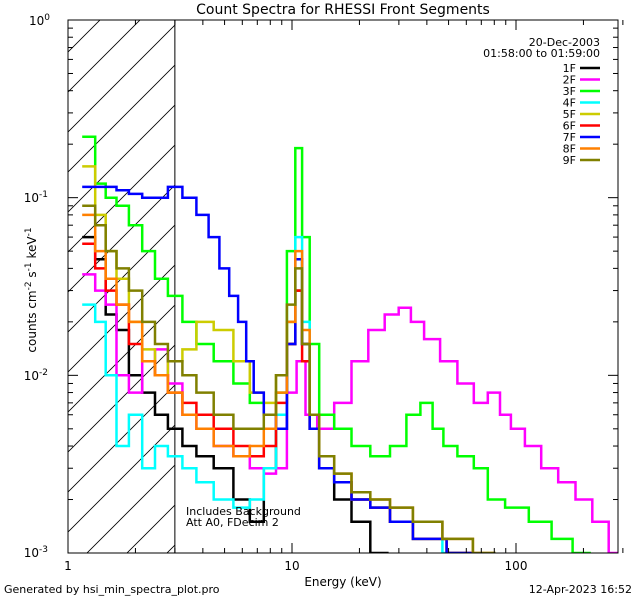 Image resolution: width=640 pixels, height=600 pixels. What do you see at coordinates (569, 91) in the screenshot?
I see `legend-label-3F: 3F` at bounding box center [569, 91].